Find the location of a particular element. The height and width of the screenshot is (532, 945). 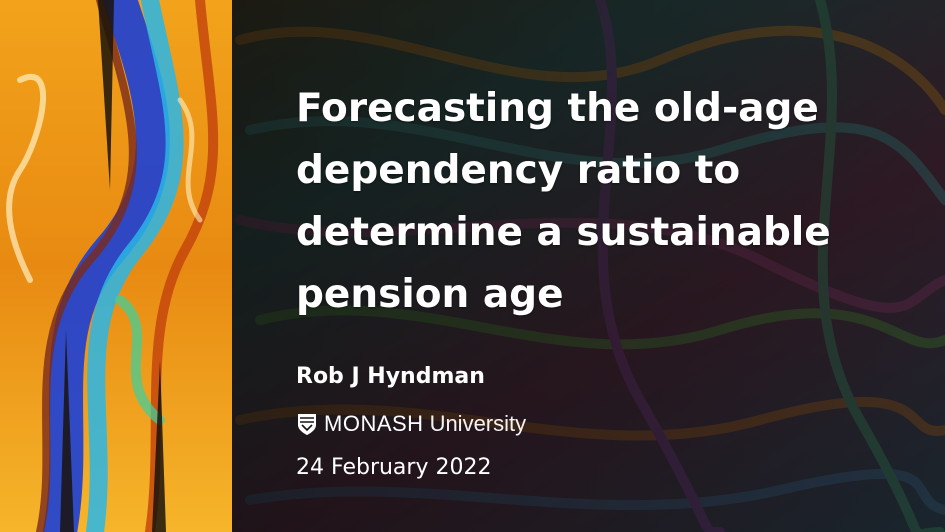

monash-crest-icon is located at coordinates (307, 424).